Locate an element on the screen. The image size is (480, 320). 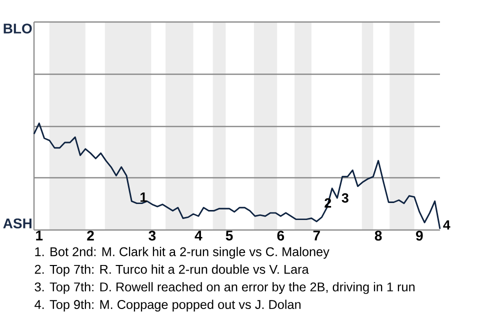
annotation: 3 is located at coordinates (345, 198).